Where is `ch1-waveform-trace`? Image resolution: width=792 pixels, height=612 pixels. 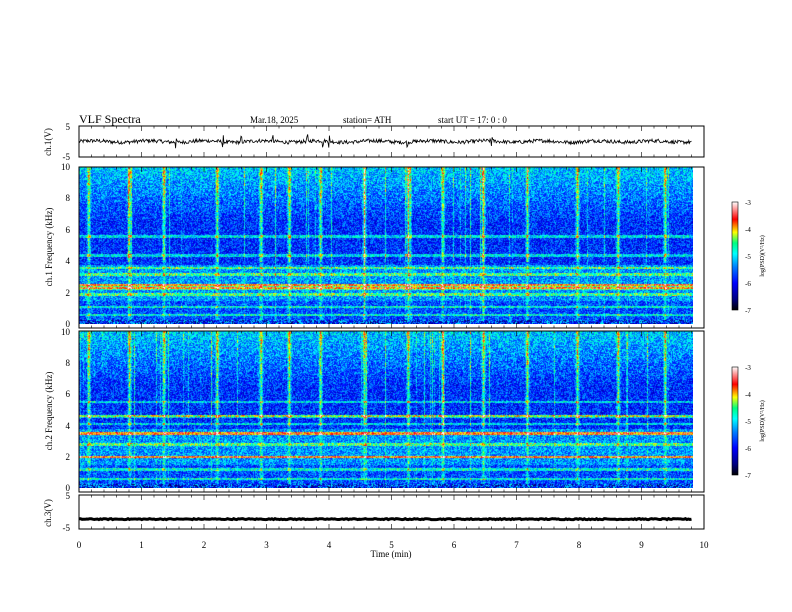 ch1-waveform-trace is located at coordinates (385, 141).